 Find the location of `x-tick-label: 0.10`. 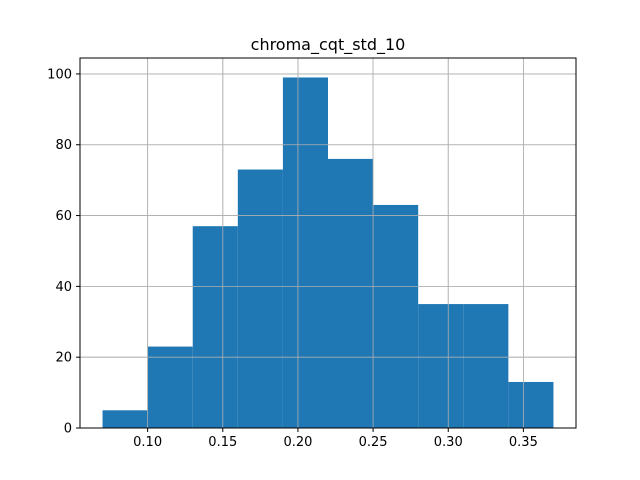

x-tick-label: 0.10 is located at coordinates (147, 442).